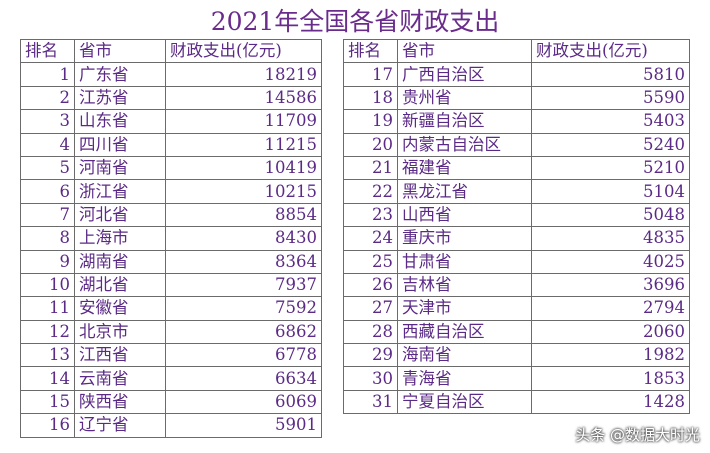 The height and width of the screenshot is (453, 710). Describe the element at coordinates (610, 144) in the screenshot. I see `value-cell: 5240` at that location.